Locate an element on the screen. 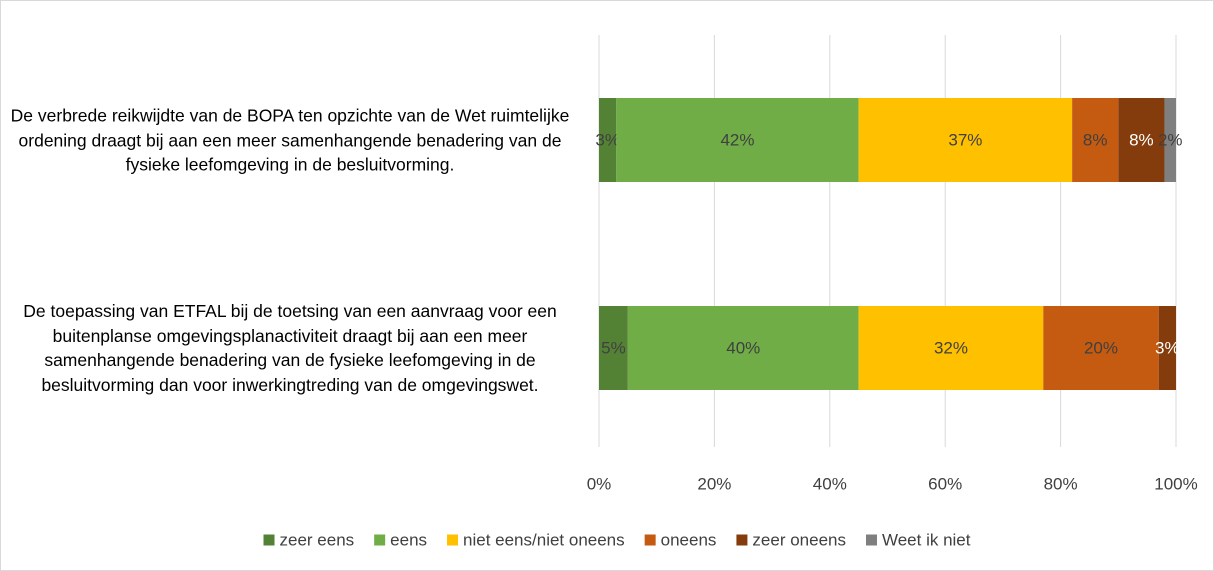 This screenshot has width=1214, height=571. x-tick-label: 60% is located at coordinates (945, 483).